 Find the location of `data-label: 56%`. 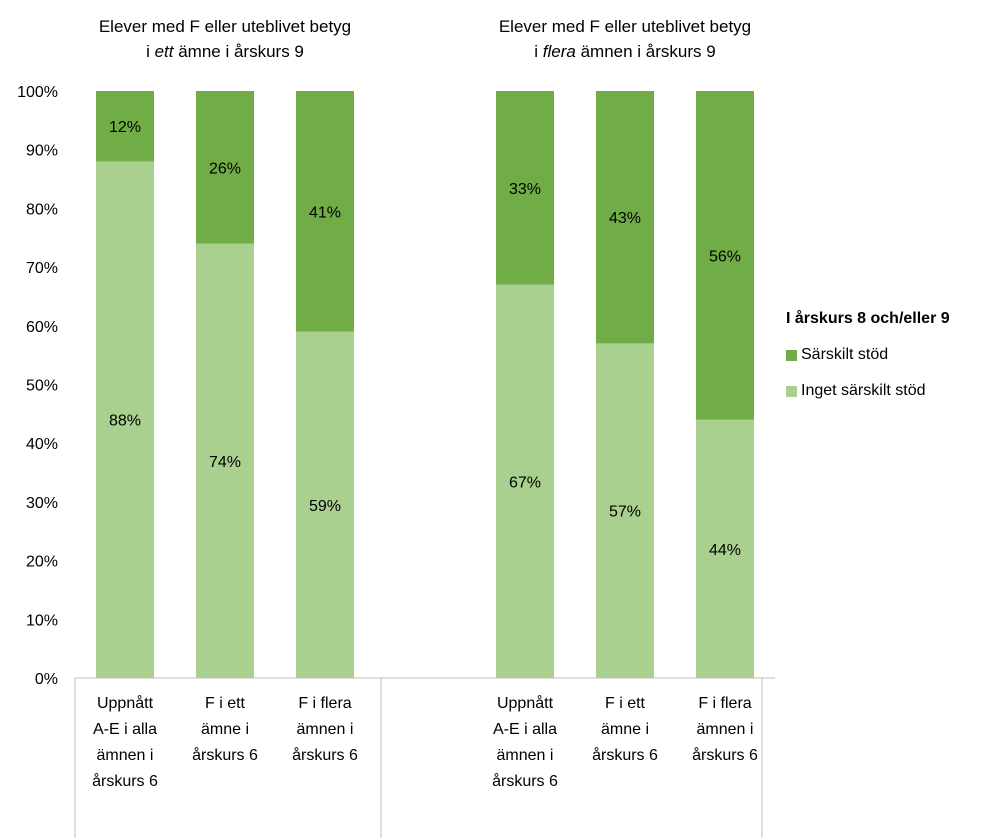

data-label: 56% is located at coordinates (725, 256).